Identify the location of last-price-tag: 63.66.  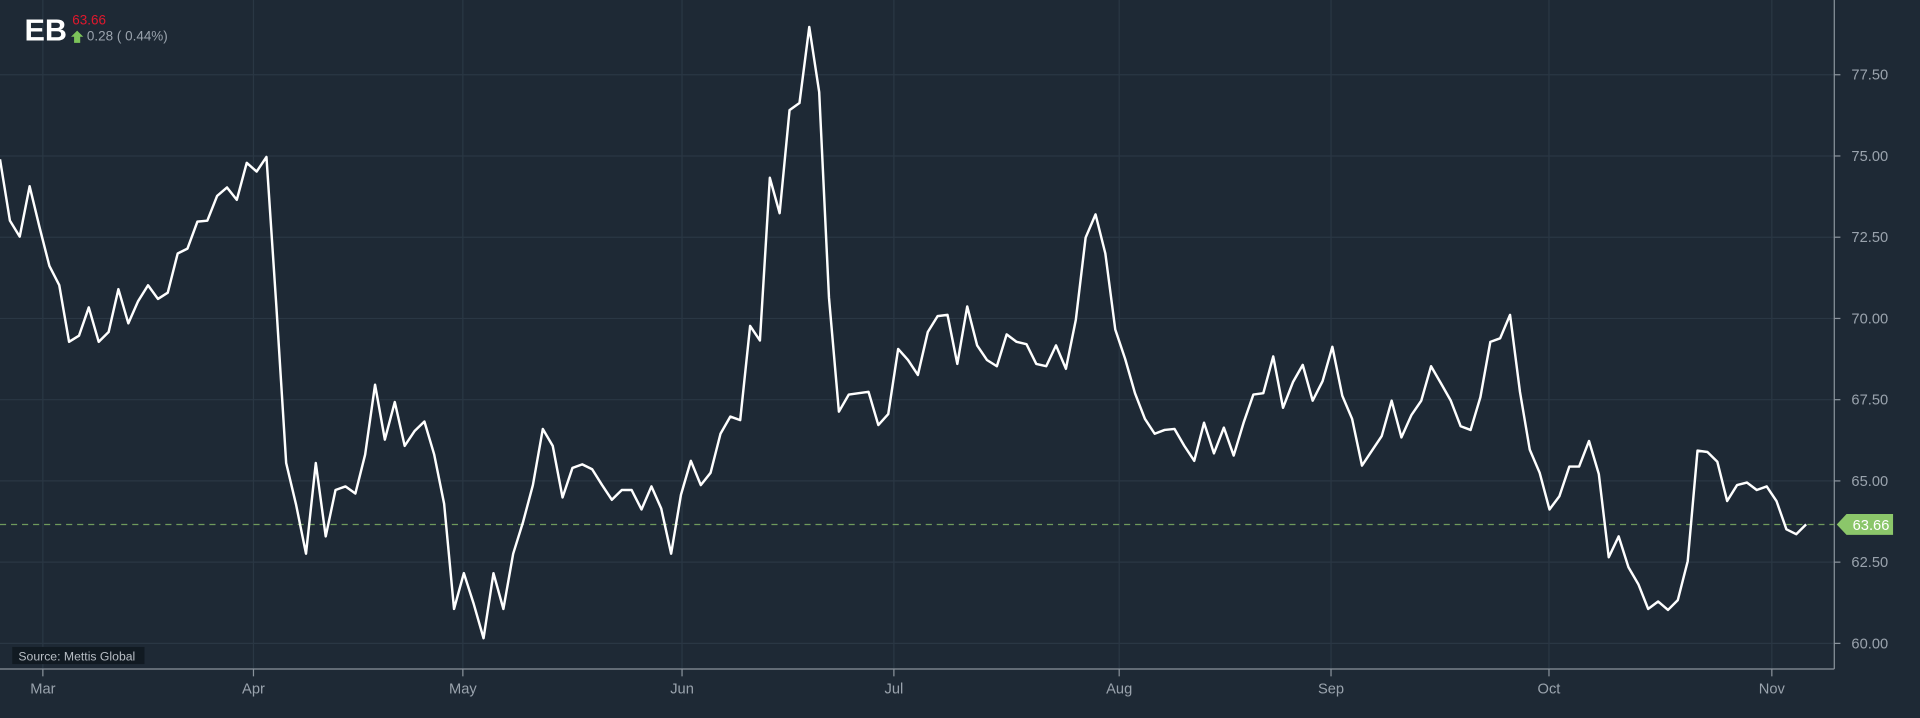
(1865, 524).